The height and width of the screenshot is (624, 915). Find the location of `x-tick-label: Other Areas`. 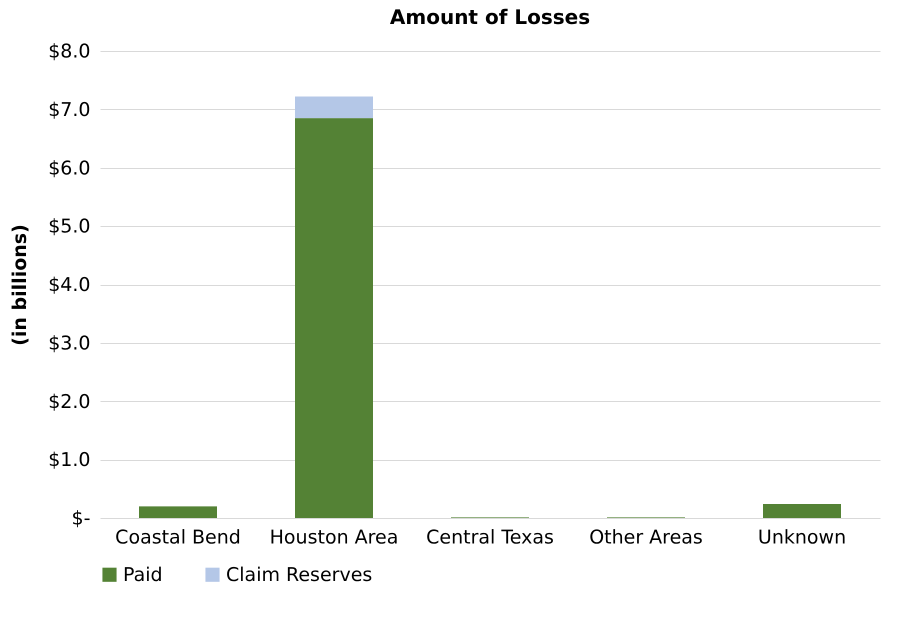

x-tick-label: Other Areas is located at coordinates (646, 537).